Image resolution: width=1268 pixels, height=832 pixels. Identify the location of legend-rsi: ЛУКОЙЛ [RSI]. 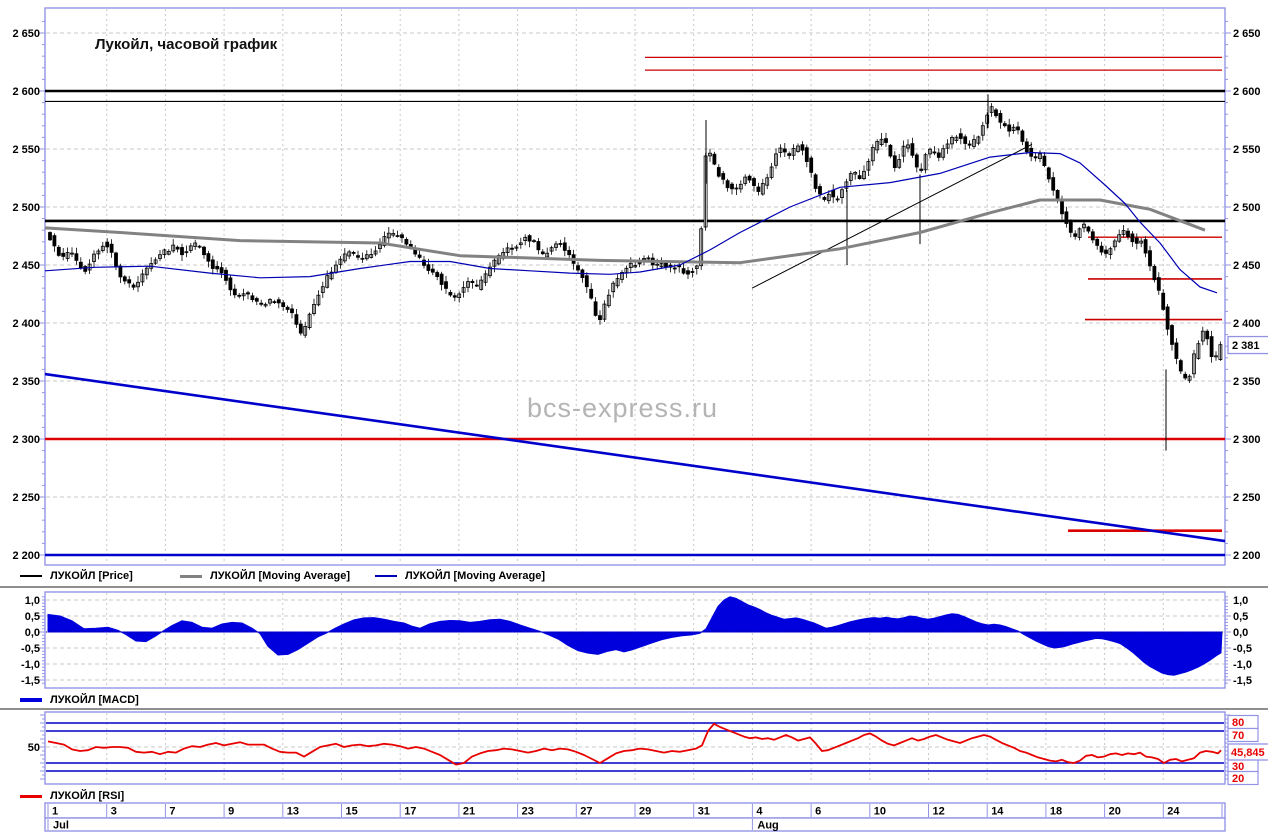
(72, 796).